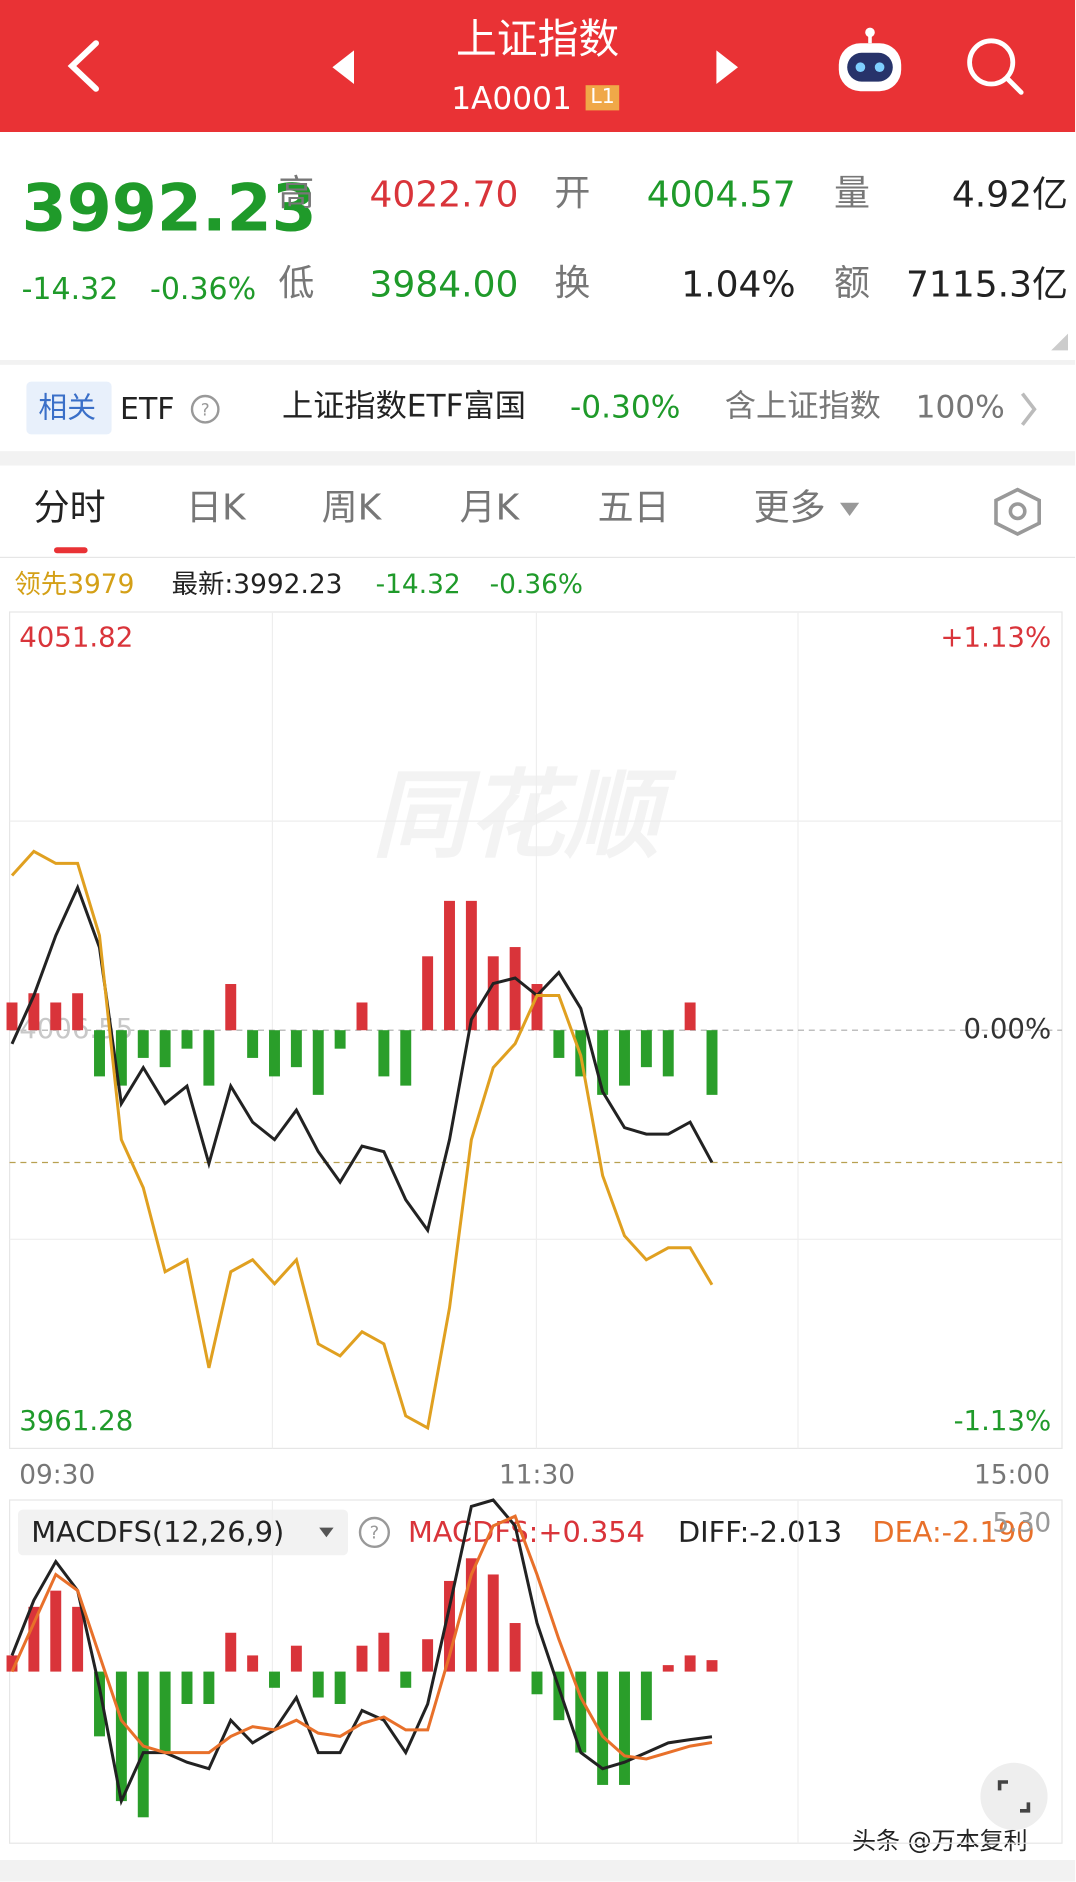 This screenshot has width=1076, height=1882. What do you see at coordinates (489, 508) in the screenshot?
I see `tab: 月K` at bounding box center [489, 508].